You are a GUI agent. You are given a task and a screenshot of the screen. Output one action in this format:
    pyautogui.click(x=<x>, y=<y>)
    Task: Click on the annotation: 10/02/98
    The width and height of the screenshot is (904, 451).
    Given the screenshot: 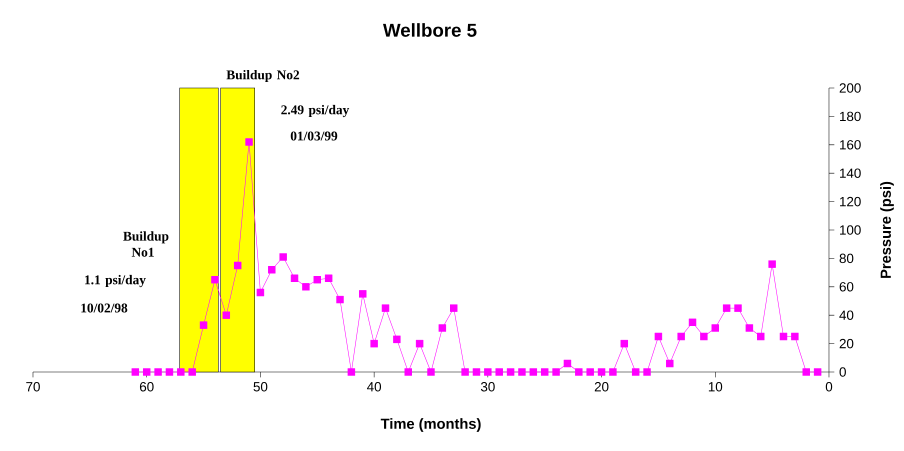 What is the action you would take?
    pyautogui.click(x=104, y=308)
    